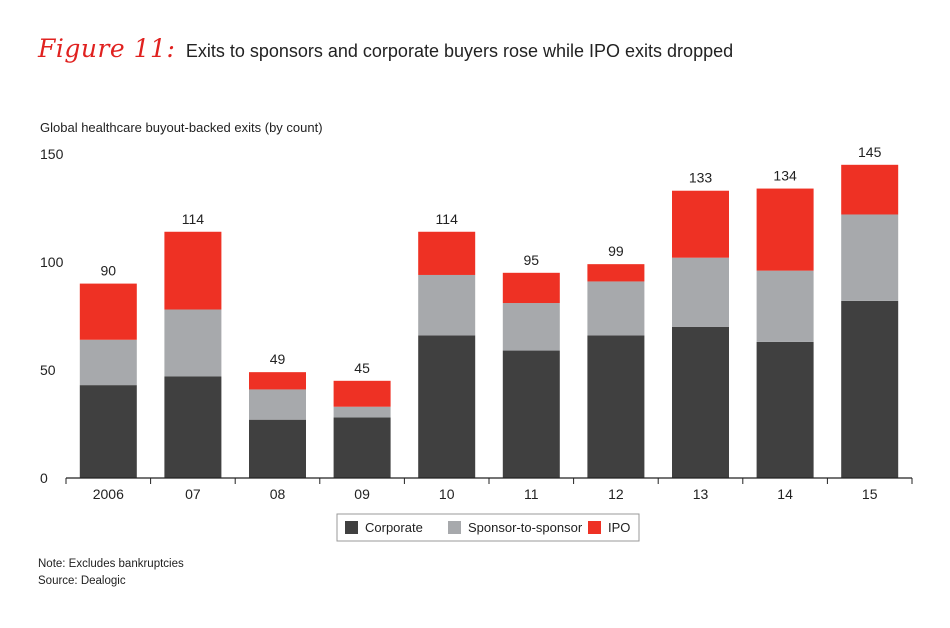 The width and height of the screenshot is (950, 628). Describe the element at coordinates (278, 359) in the screenshot. I see `bar-total-label: 49` at that location.